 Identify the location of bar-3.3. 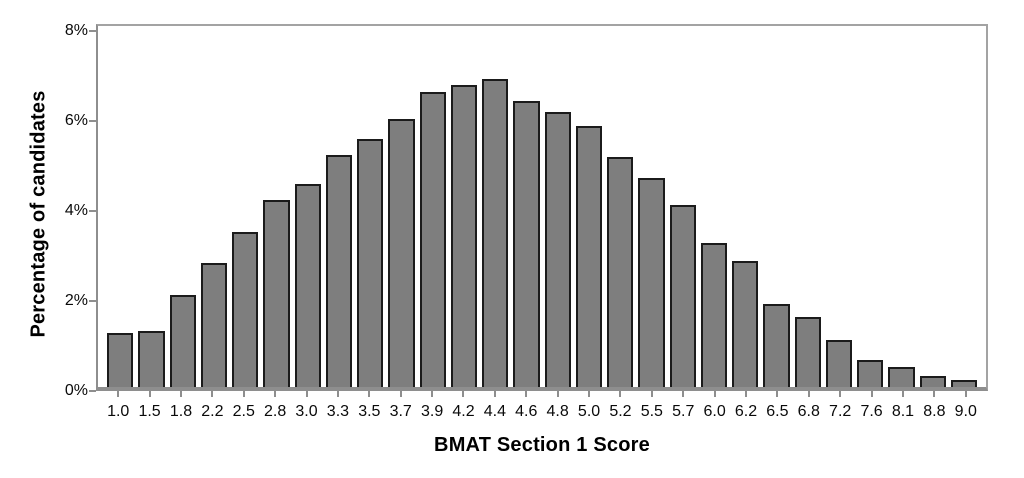
(338, 271).